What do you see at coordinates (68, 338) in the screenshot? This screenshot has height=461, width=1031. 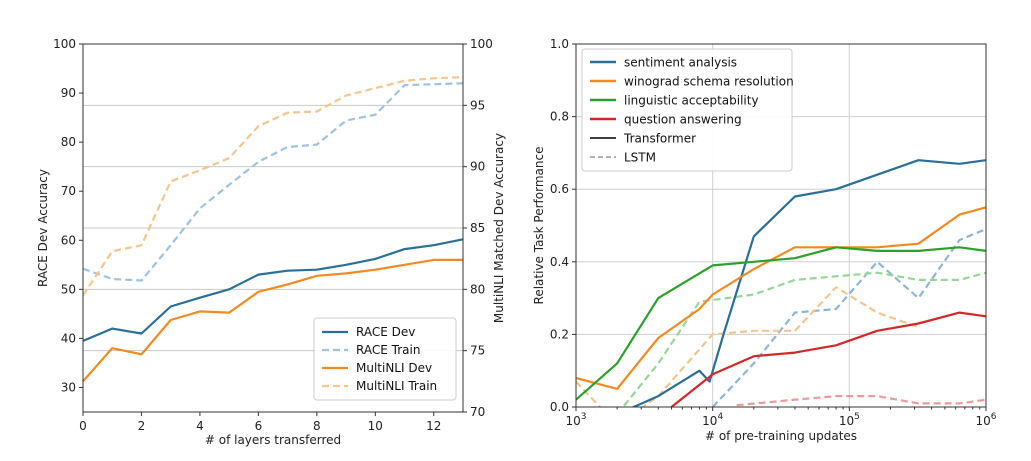 I see `y-left-tick-label: 40` at bounding box center [68, 338].